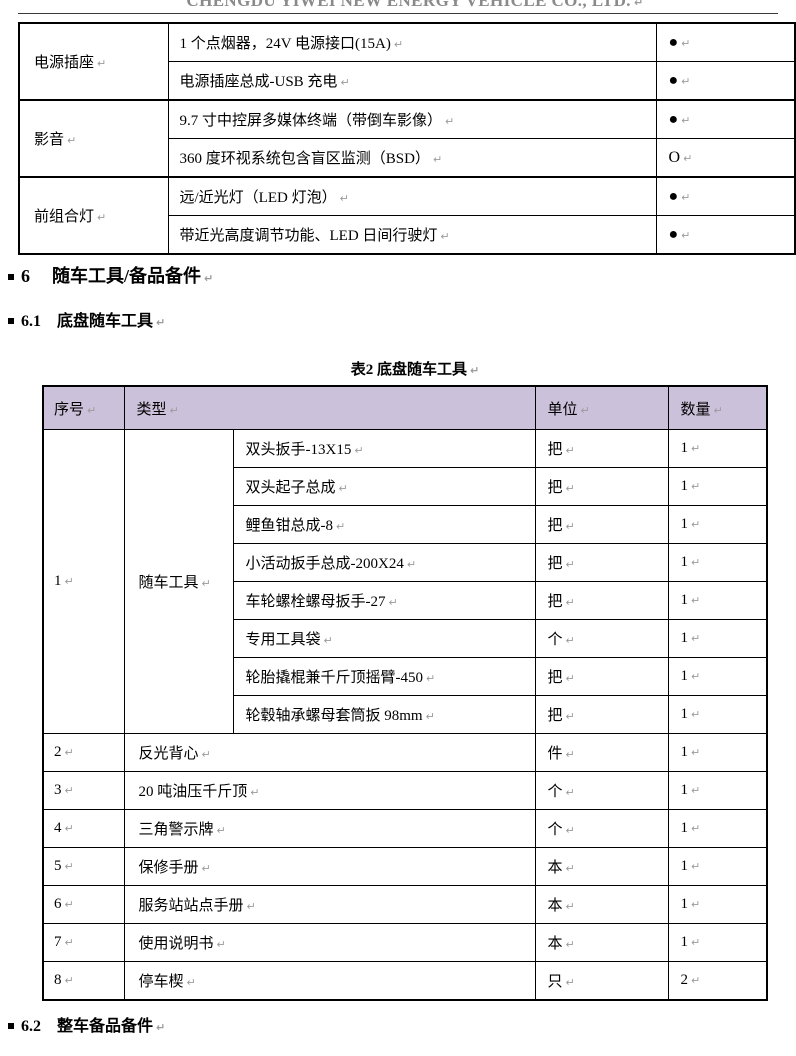 Image resolution: width=796 pixels, height=1056 pixels. Describe the element at coordinates (384, 486) in the screenshot. I see `item-cell: 双头起子总成 ↵` at that location.